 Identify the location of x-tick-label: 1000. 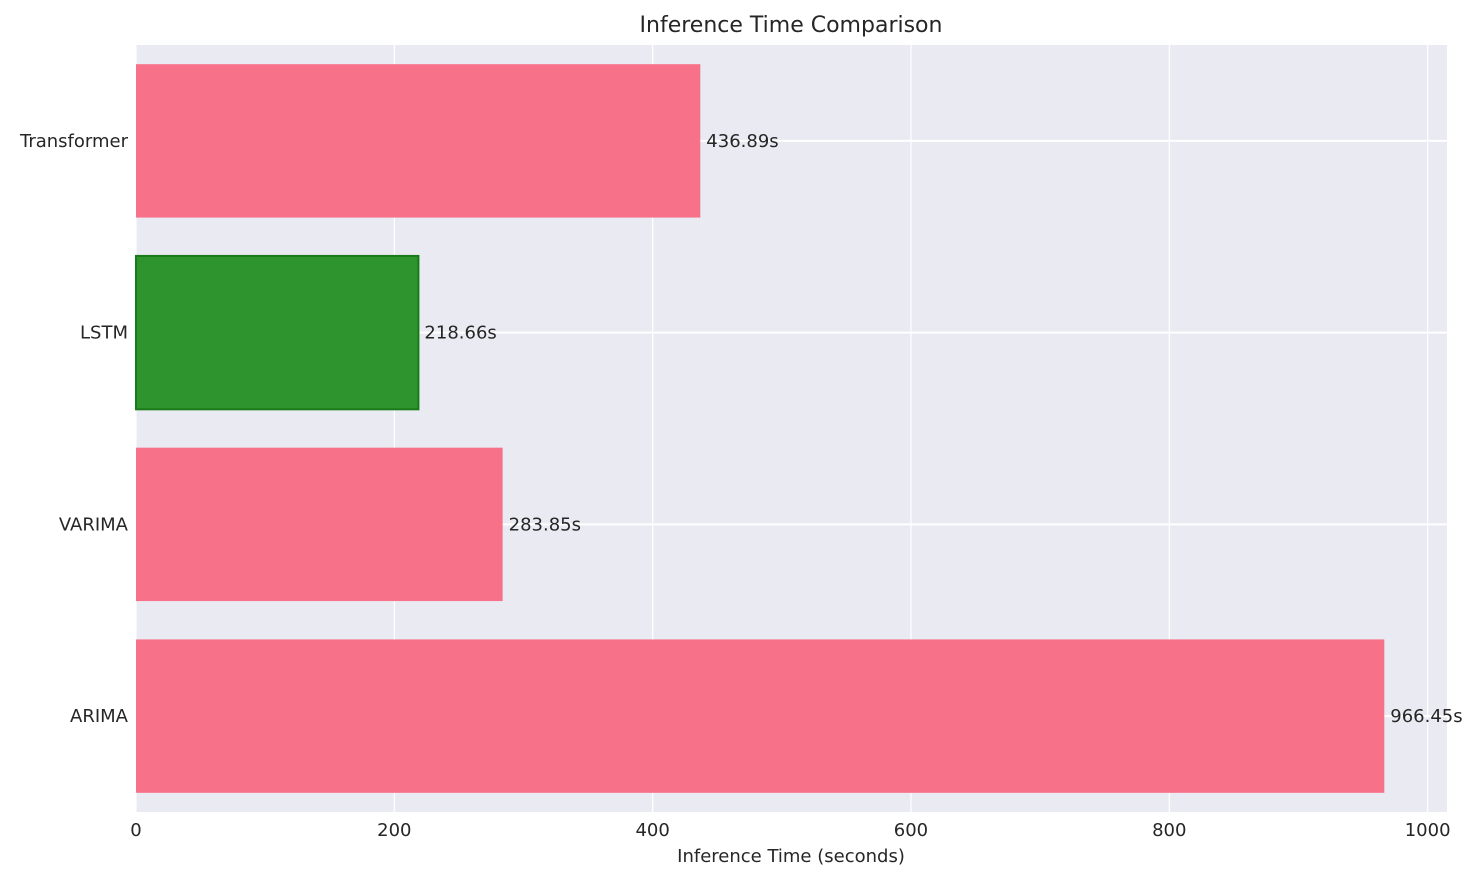
(1428, 830).